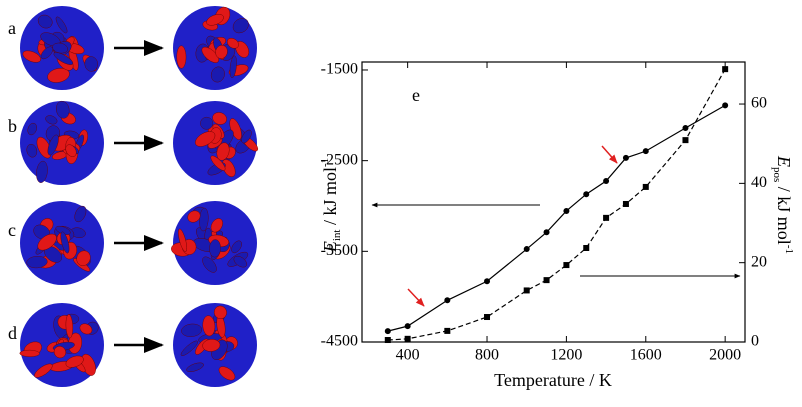 Image resolution: width=802 pixels, height=407 pixels. What do you see at coordinates (12, 333) in the screenshot?
I see `panel-label: d` at bounding box center [12, 333].